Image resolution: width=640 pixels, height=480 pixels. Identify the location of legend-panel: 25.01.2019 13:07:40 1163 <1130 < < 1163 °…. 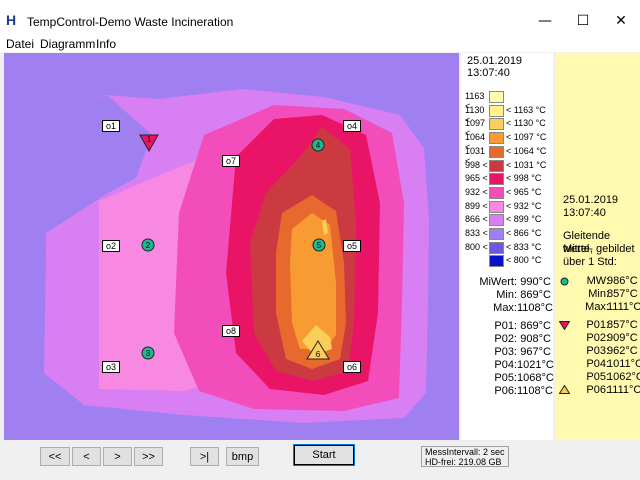
(507, 246).